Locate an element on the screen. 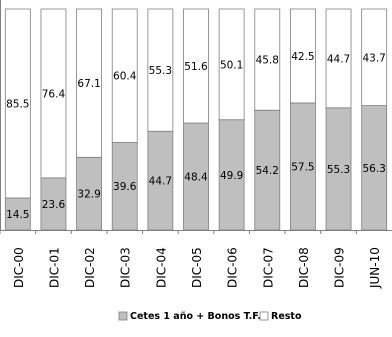  data-label-resto: 42.5 is located at coordinates (302, 57).